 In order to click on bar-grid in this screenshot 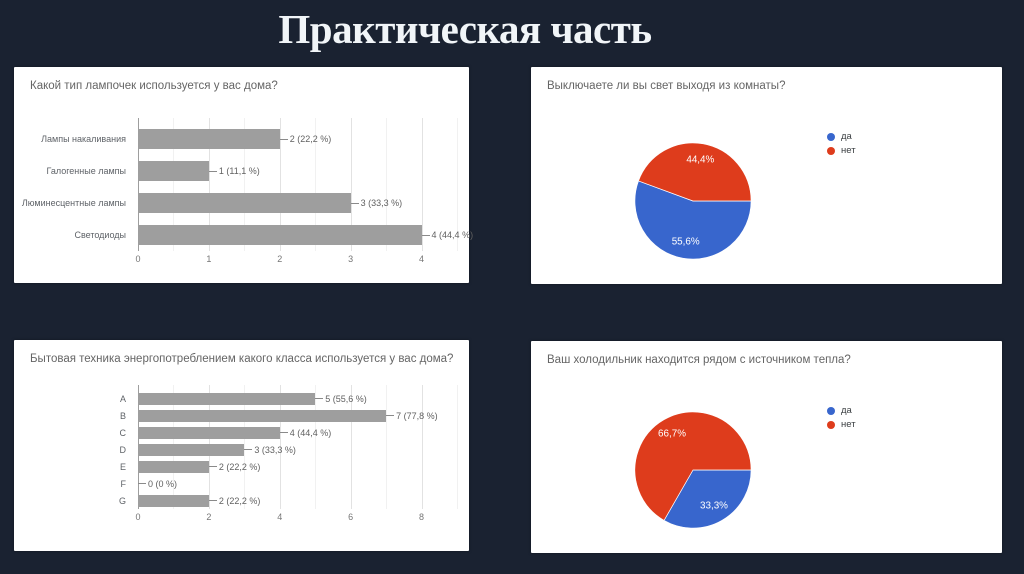, I will do `click(298, 184)`.